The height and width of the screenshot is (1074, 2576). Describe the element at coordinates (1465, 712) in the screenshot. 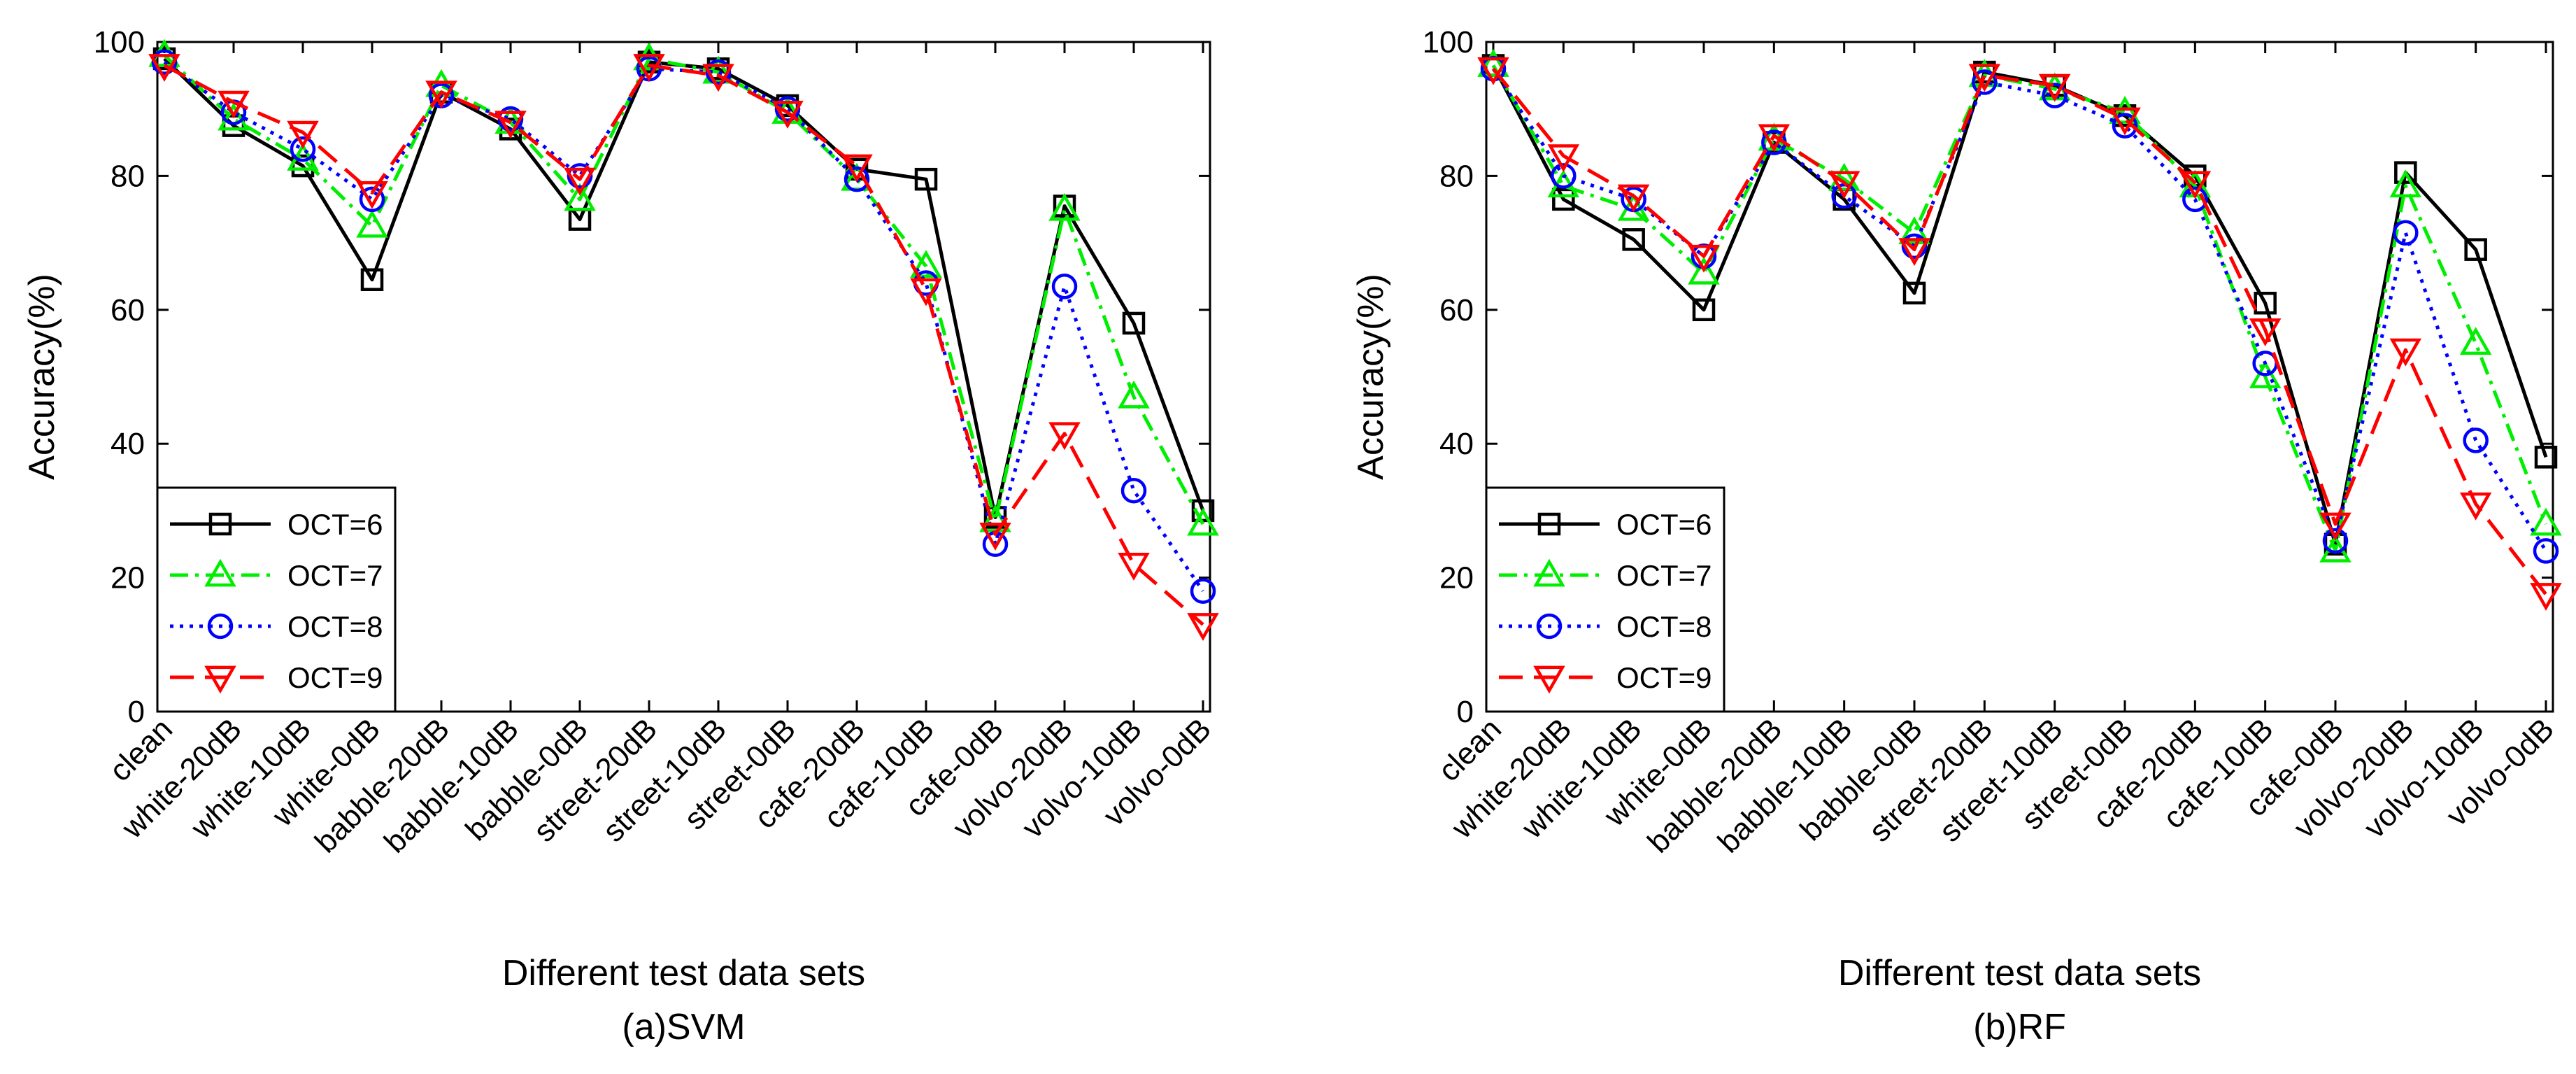

I see `y-tick-label: 0` at that location.